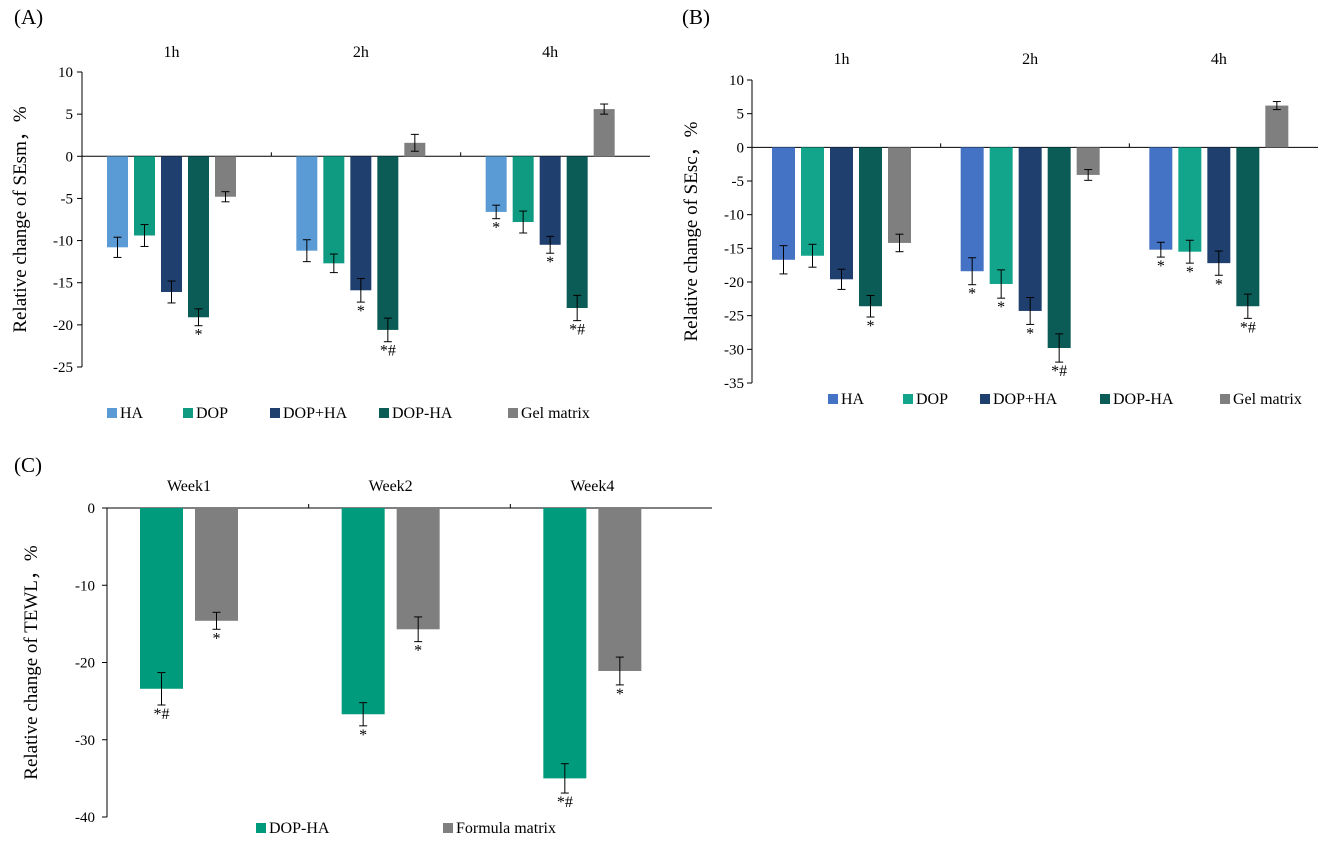 The image size is (1333, 847). Describe the element at coordinates (734, 283) in the screenshot. I see `p1-y-tick-label: -20` at that location.